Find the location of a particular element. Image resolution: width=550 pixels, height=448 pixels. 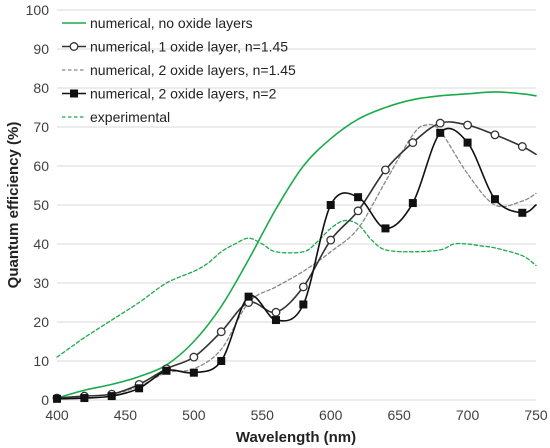

y-axis-title: Quantum efficiency (%) is located at coordinates (13, 205).